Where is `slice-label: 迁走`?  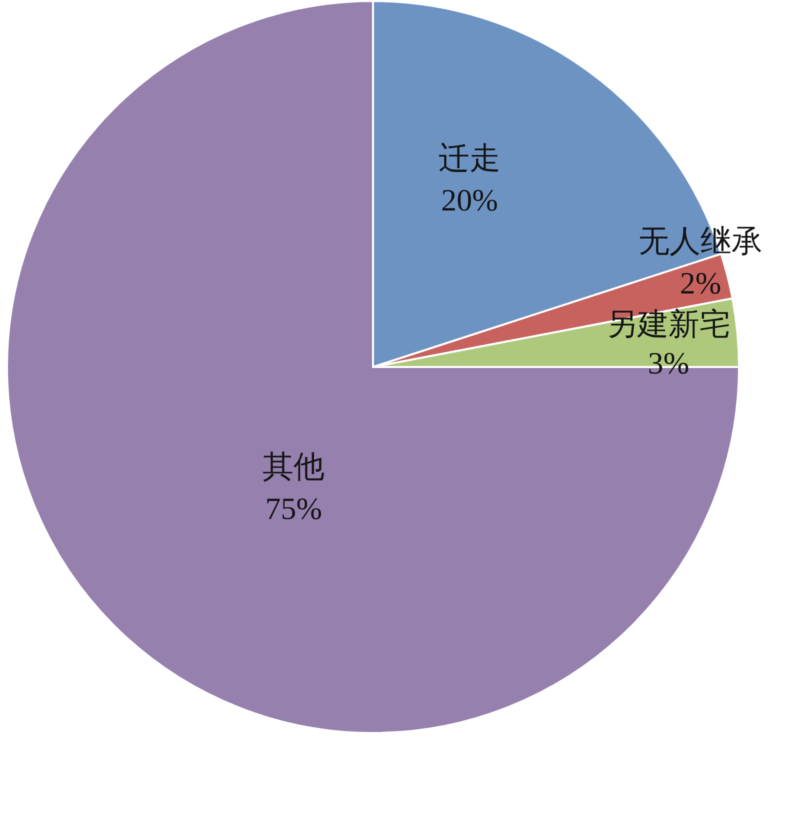
slice-label: 迁走 is located at coordinates (469, 158).